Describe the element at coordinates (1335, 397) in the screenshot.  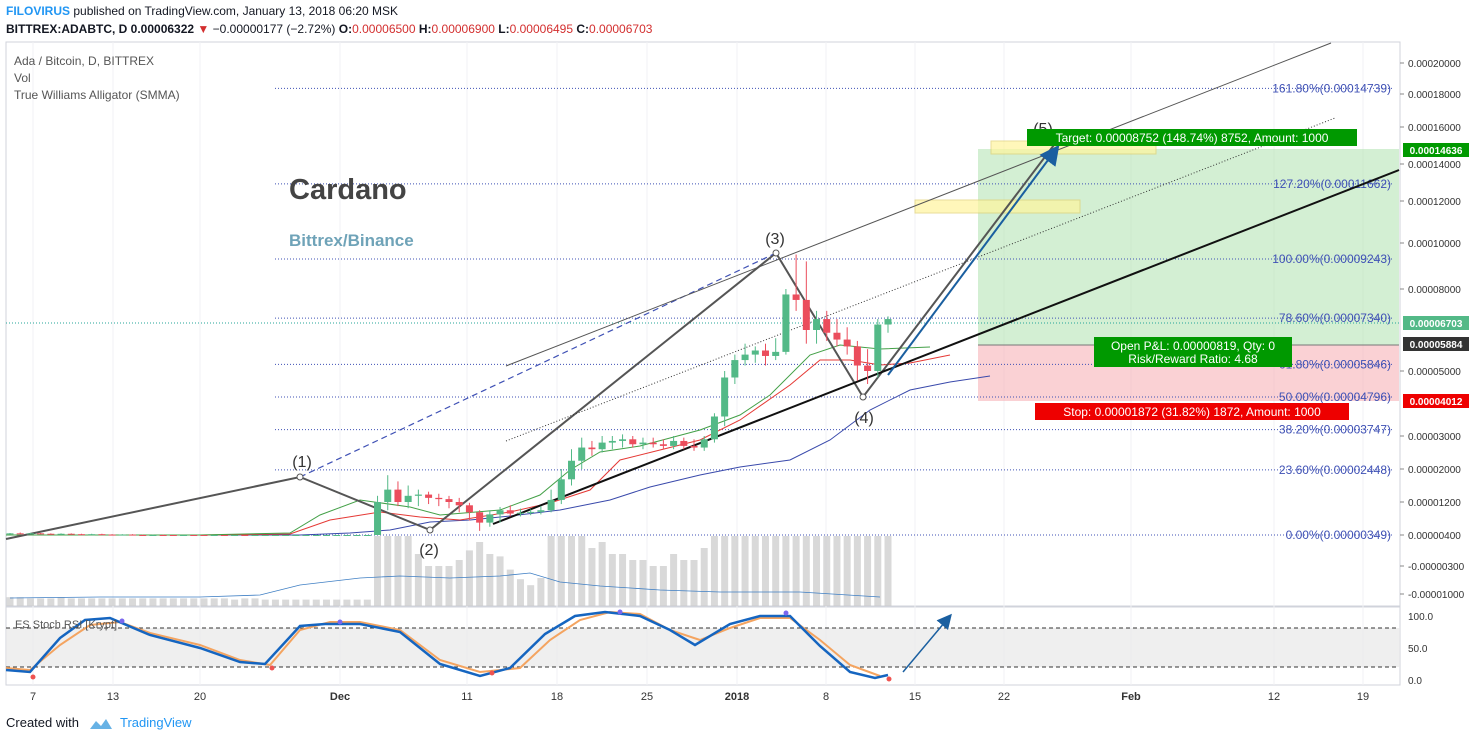
I see `fib-level-label: 50.00%(0.00004796)` at that location.